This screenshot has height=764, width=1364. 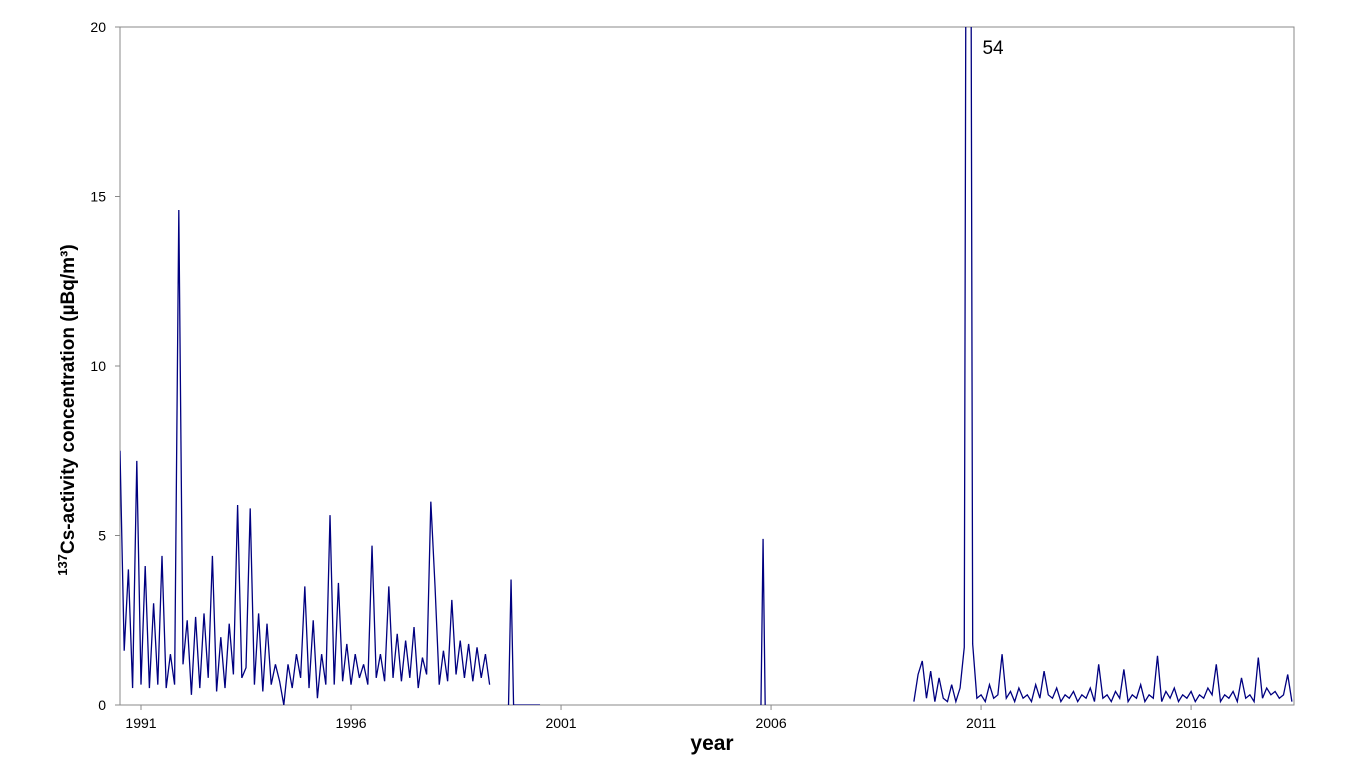 What do you see at coordinates (102, 705) in the screenshot?
I see `y-tick-label: 0` at bounding box center [102, 705].